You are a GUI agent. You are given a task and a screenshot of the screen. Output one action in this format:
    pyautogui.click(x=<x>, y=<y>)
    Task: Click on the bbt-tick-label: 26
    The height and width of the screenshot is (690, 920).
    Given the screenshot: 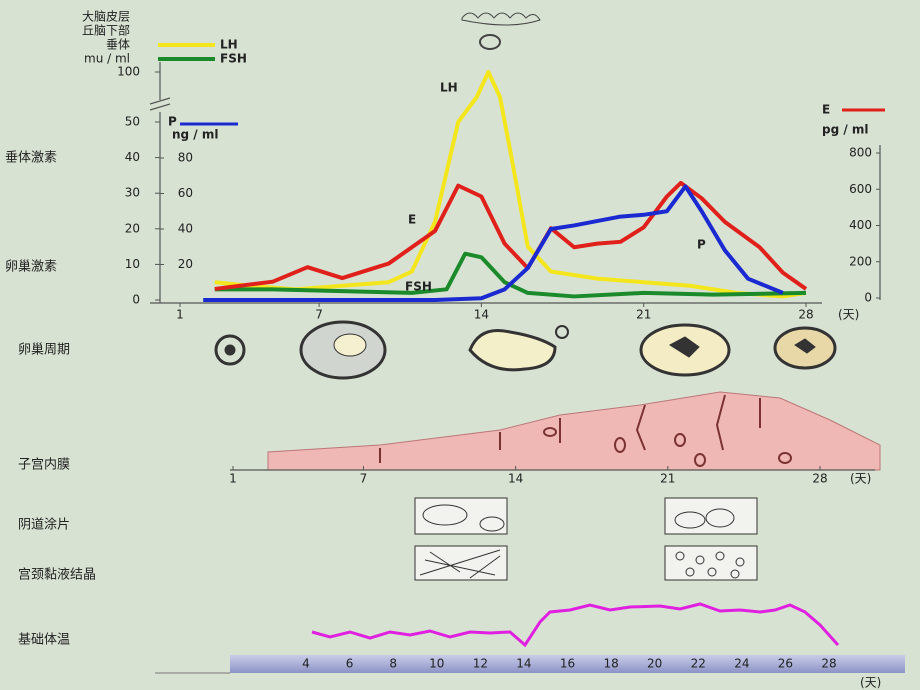 What is the action you would take?
    pyautogui.click(x=785, y=664)
    